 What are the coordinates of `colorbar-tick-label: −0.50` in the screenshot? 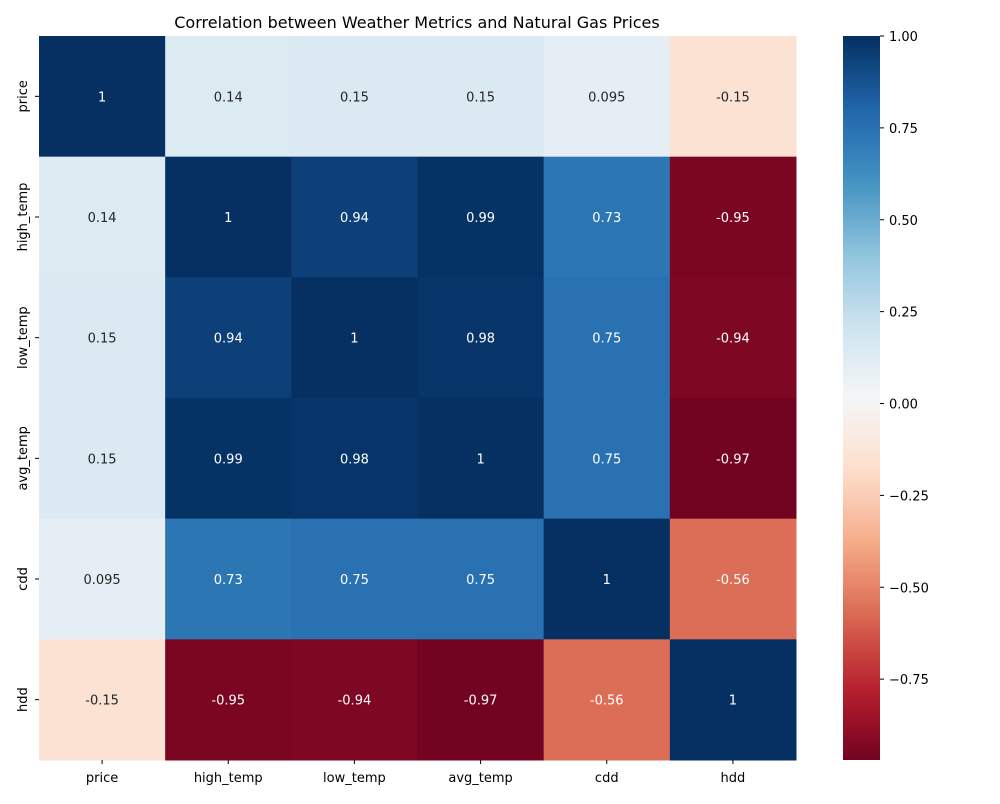 It's located at (909, 588).